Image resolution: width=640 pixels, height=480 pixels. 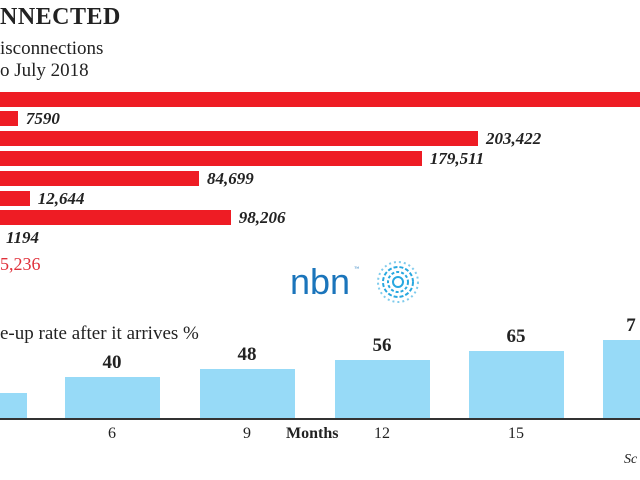 I want to click on chart-subtitle-1: isconnections, so click(x=52, y=48).